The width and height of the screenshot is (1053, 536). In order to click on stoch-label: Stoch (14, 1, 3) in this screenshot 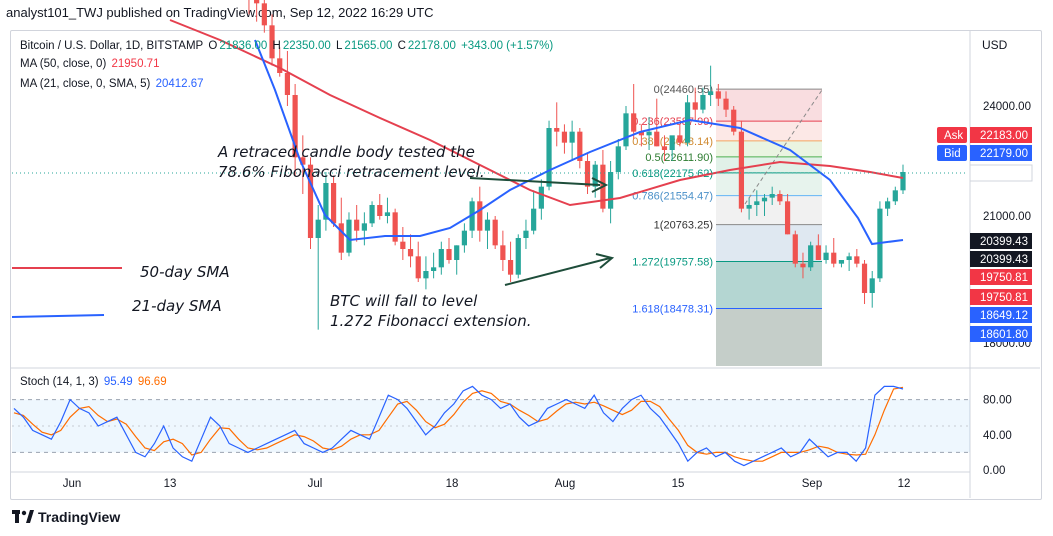, I will do `click(59, 382)`.